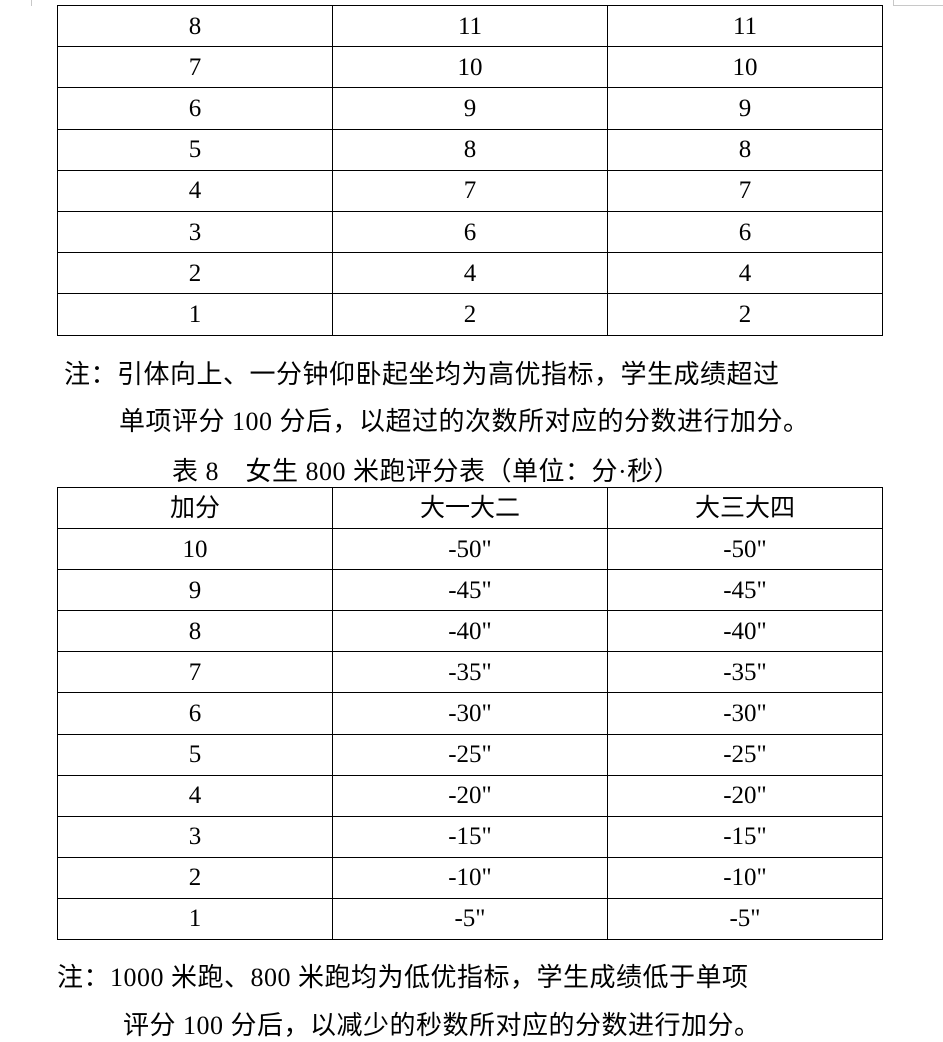 The height and width of the screenshot is (1042, 943). Describe the element at coordinates (426, 471) in the screenshot. I see `table-8-title: 表 8 女生 800 米跑评分表（单位：分·秒）` at that location.